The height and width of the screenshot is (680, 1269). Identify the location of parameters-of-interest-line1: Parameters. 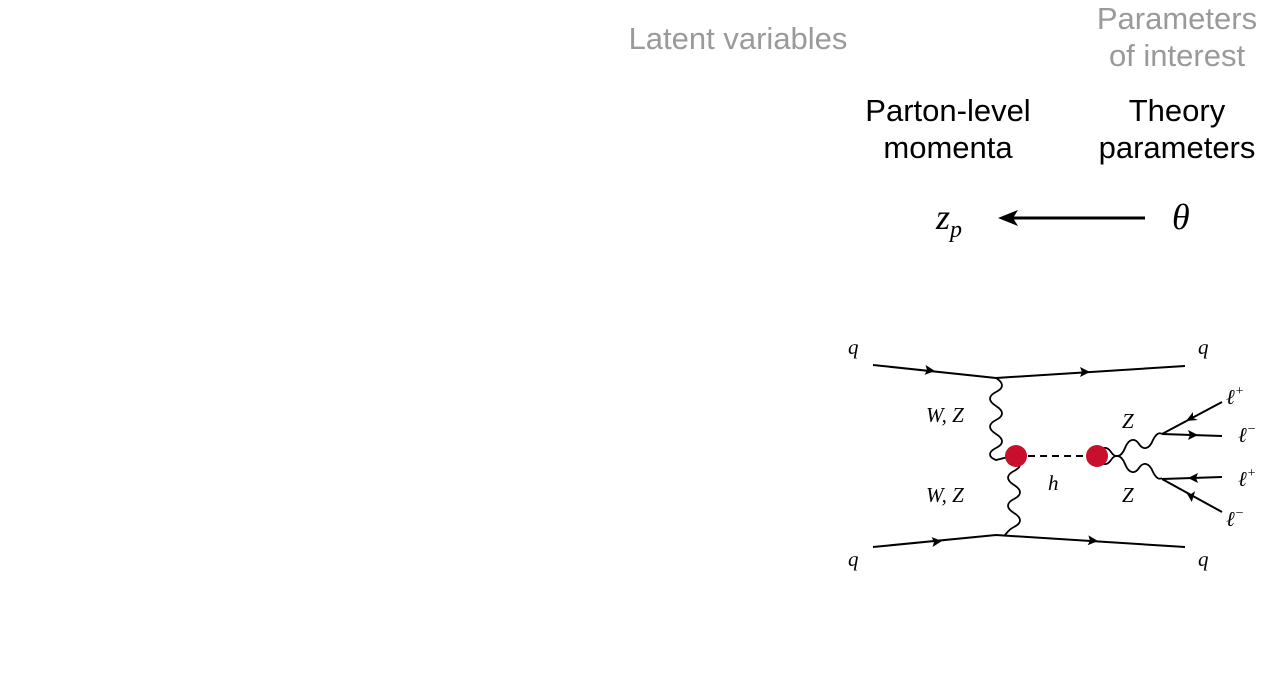
(1177, 18).